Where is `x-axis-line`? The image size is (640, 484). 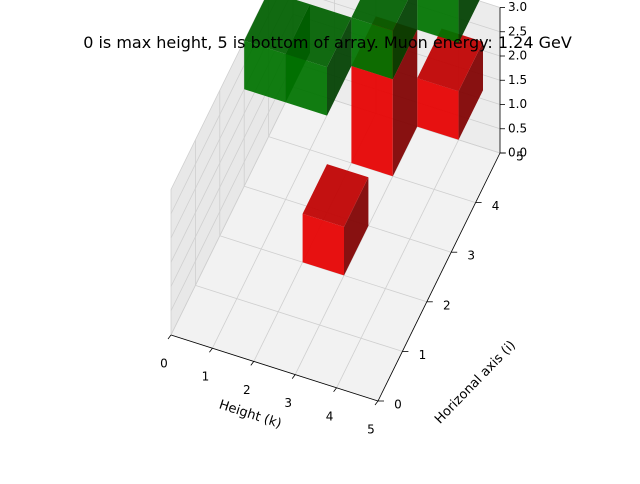
x-axis-line is located at coordinates (274, 368).